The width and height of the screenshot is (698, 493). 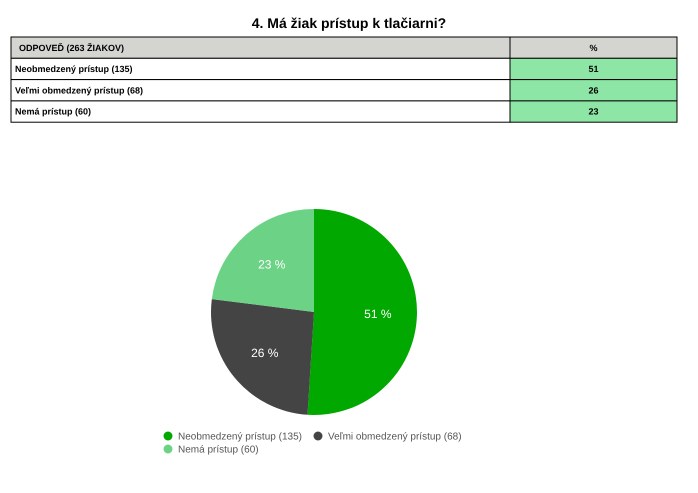 What do you see at coordinates (272, 264) in the screenshot?
I see `data-label: 23 %` at bounding box center [272, 264].